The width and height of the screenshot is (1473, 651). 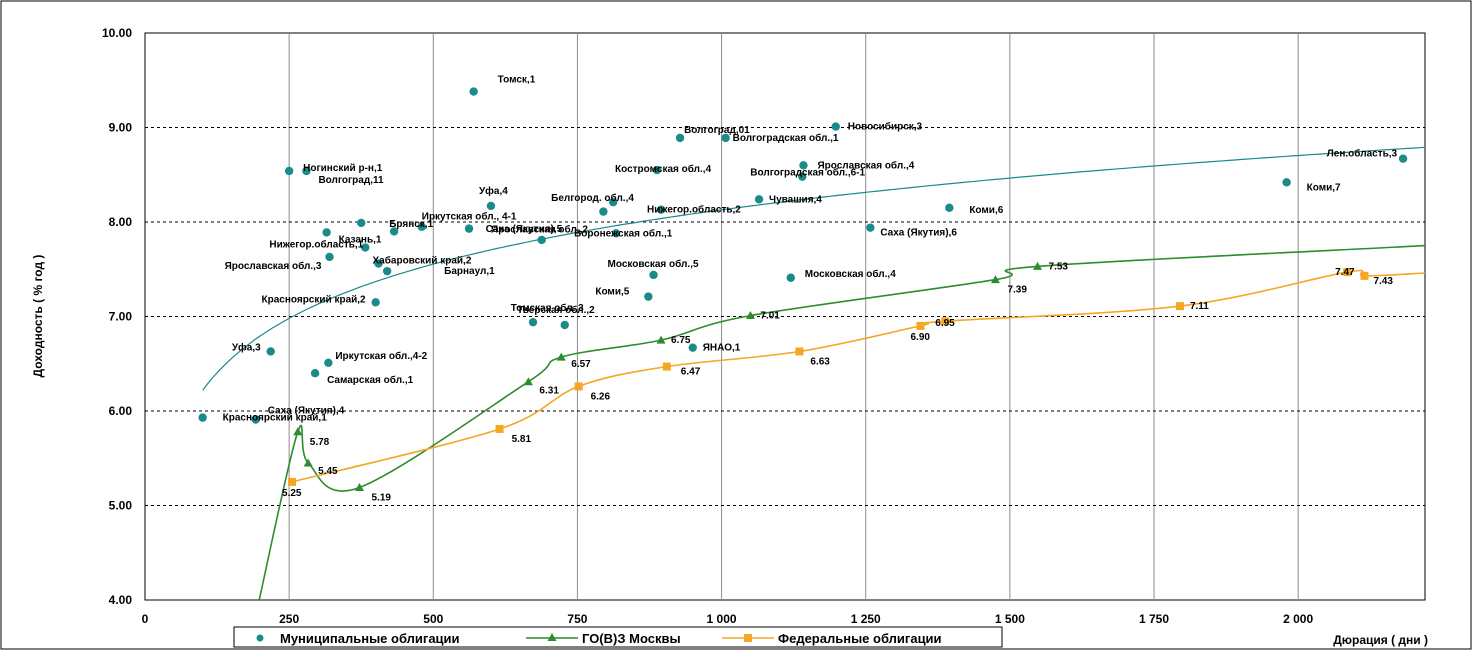 I want to click on legend-federal-marker, so click(x=748, y=638).